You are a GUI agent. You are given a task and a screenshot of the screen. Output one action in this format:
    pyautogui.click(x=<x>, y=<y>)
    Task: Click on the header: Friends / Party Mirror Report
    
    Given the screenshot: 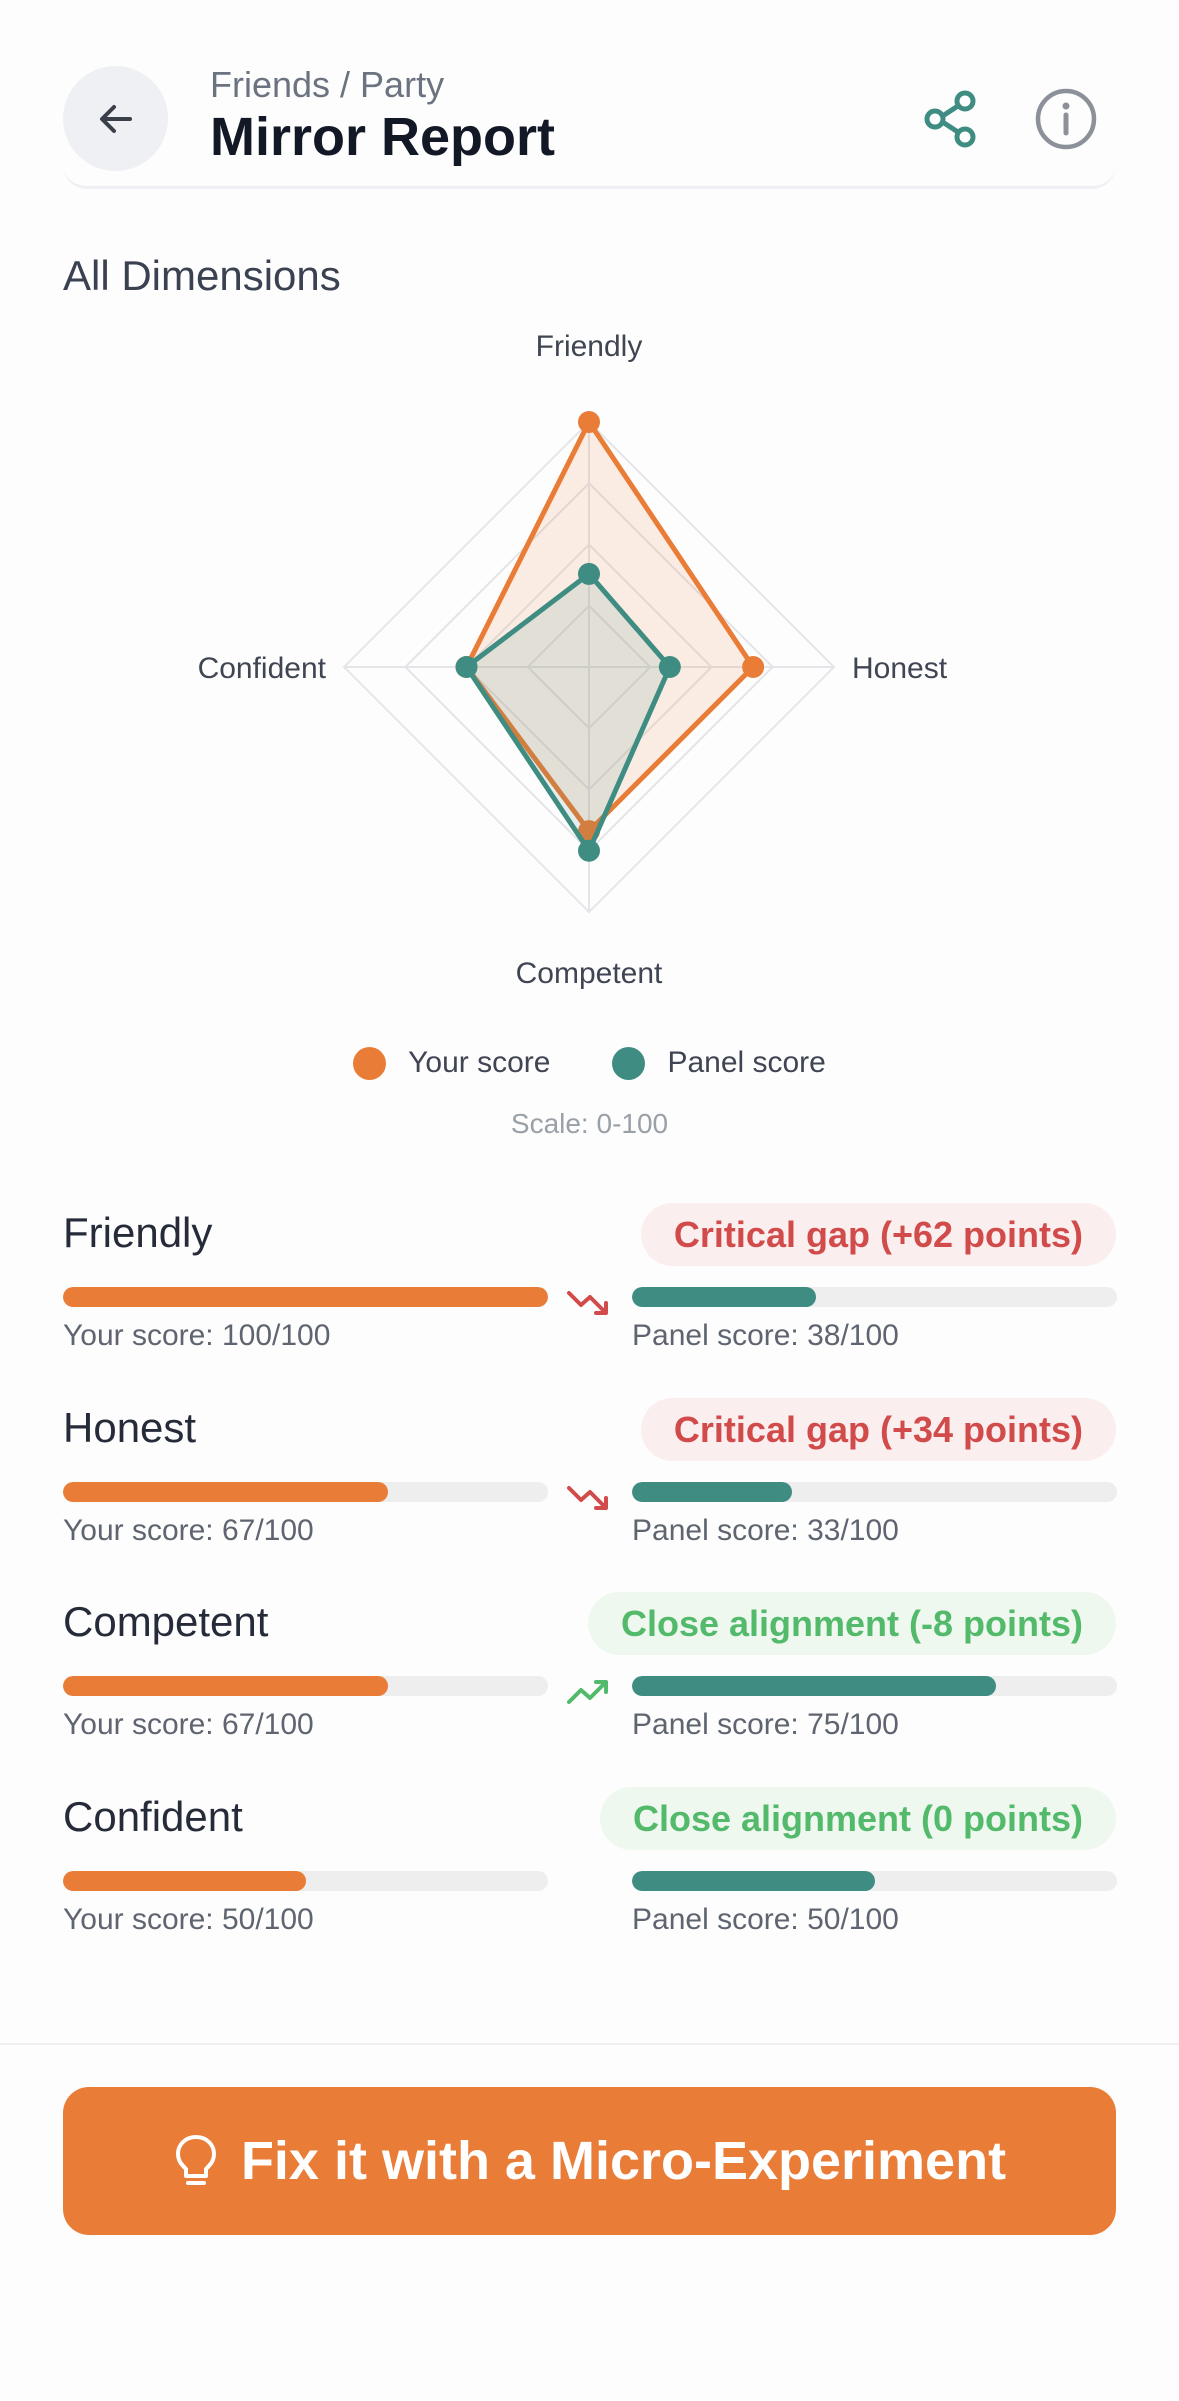 What is the action you would take?
    pyautogui.click(x=589, y=124)
    